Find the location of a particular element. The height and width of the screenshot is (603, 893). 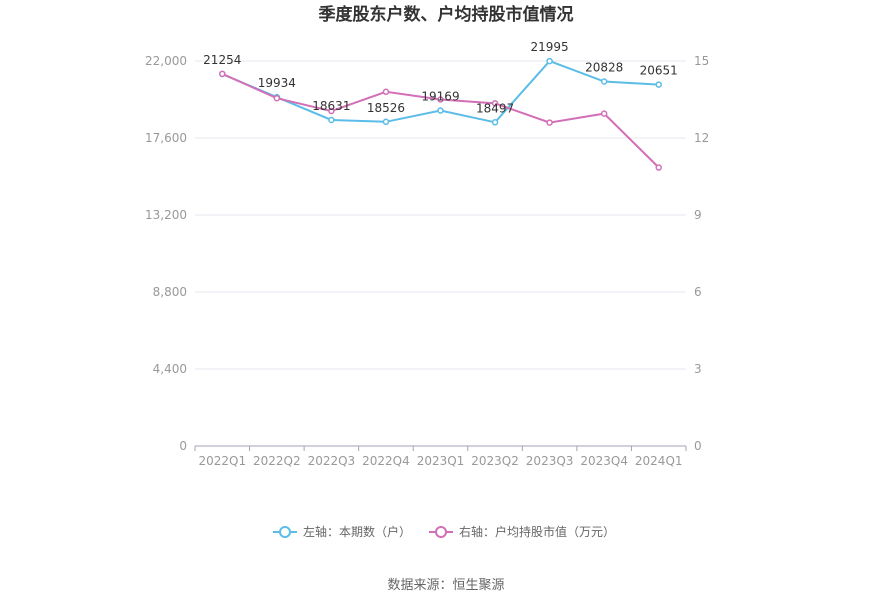

series is located at coordinates (440, 114).